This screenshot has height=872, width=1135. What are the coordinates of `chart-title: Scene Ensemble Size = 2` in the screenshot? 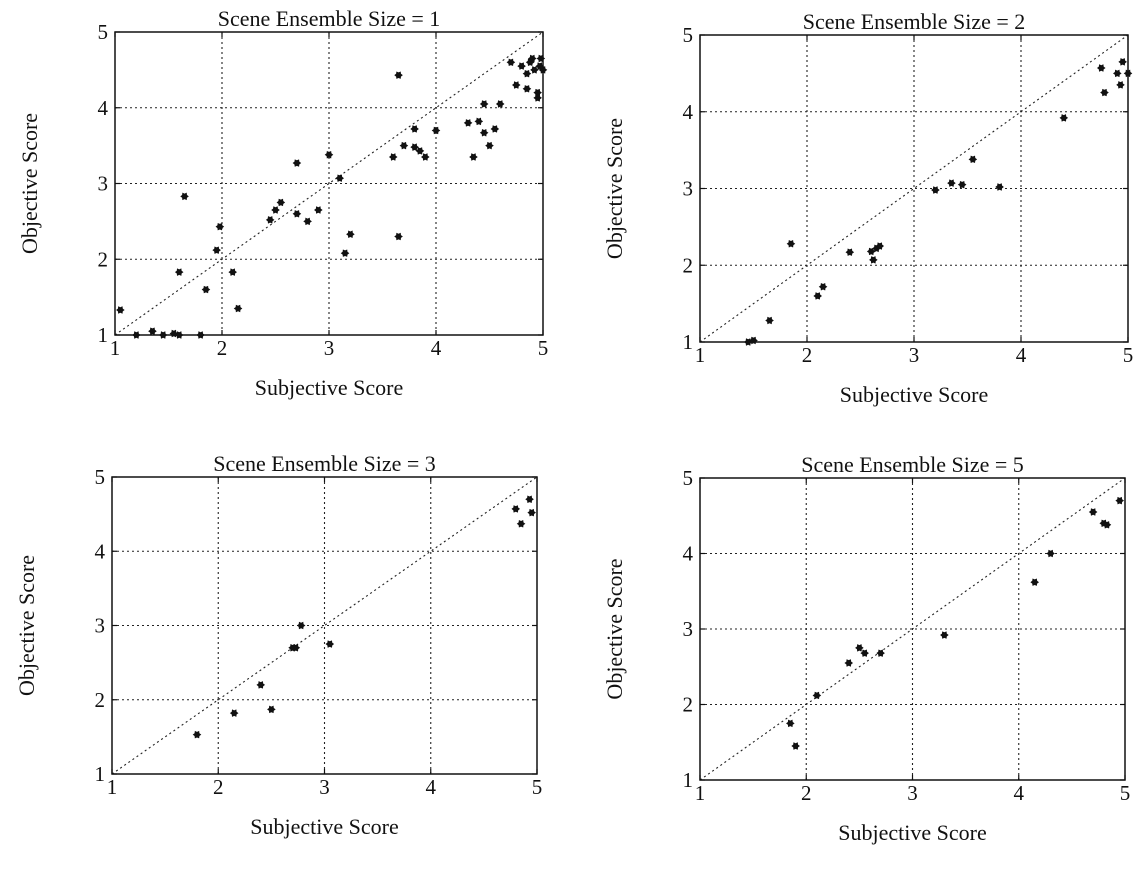 It's located at (914, 21).